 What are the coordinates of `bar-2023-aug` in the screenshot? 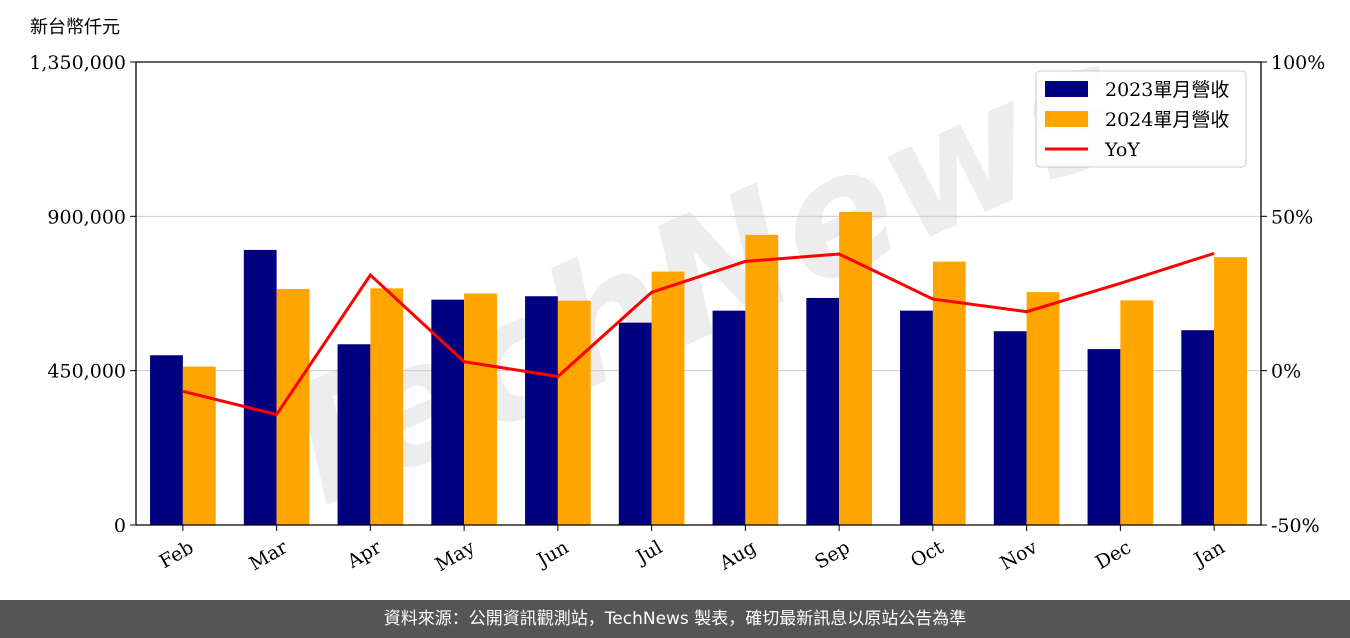 It's located at (729, 417).